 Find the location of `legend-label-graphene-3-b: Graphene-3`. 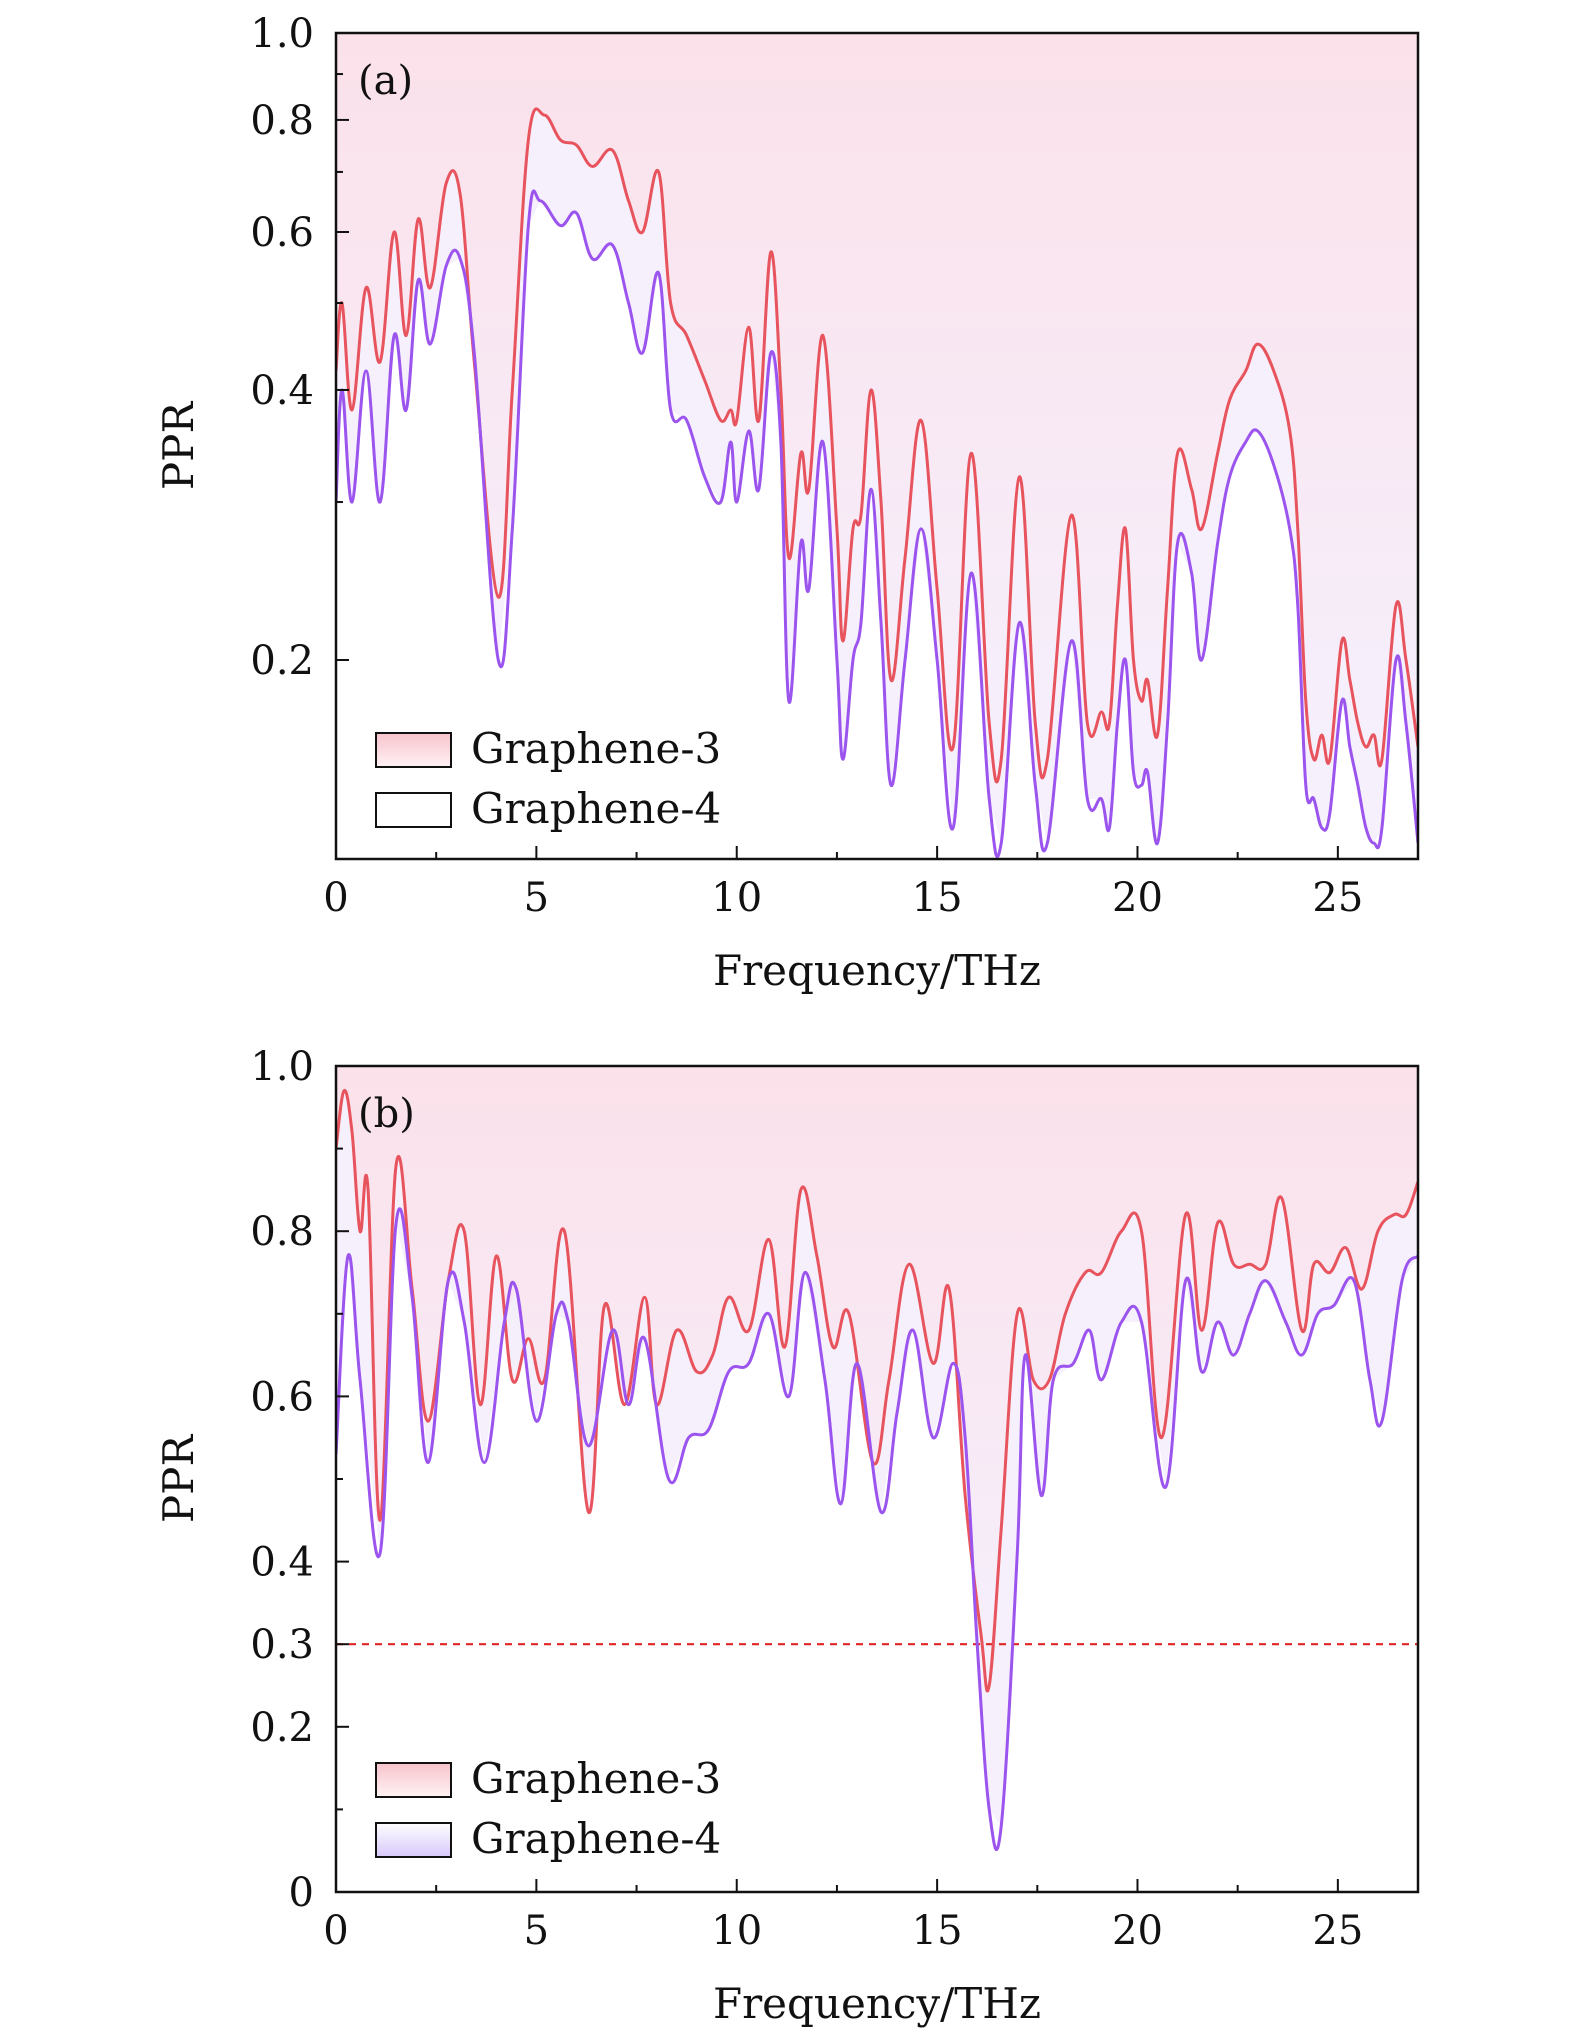

legend-label-graphene-3-b: Graphene-3 is located at coordinates (596, 1778).